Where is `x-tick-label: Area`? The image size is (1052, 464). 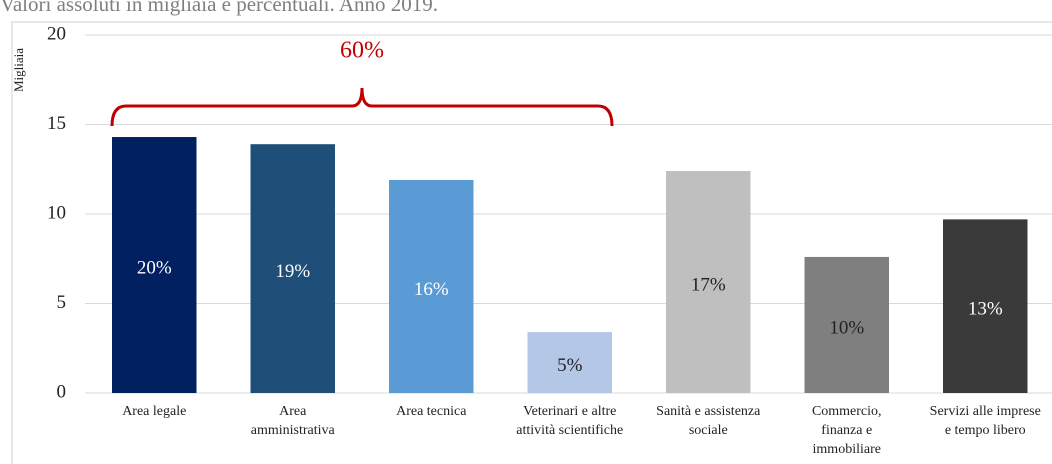 x-tick-label: Area is located at coordinates (293, 411).